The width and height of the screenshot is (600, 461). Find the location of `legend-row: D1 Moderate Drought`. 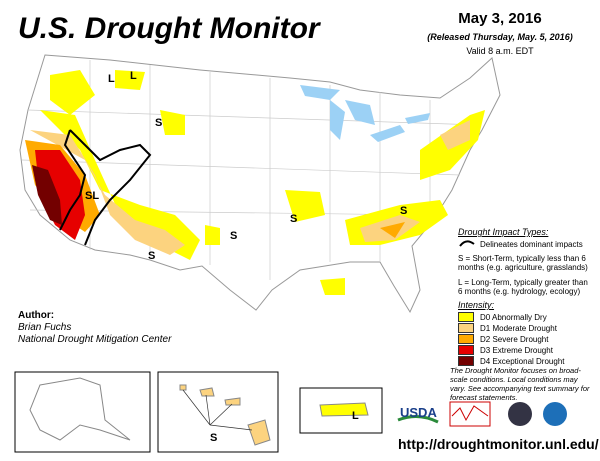

legend-row: D1 Moderate Drought is located at coordinates (511, 328).